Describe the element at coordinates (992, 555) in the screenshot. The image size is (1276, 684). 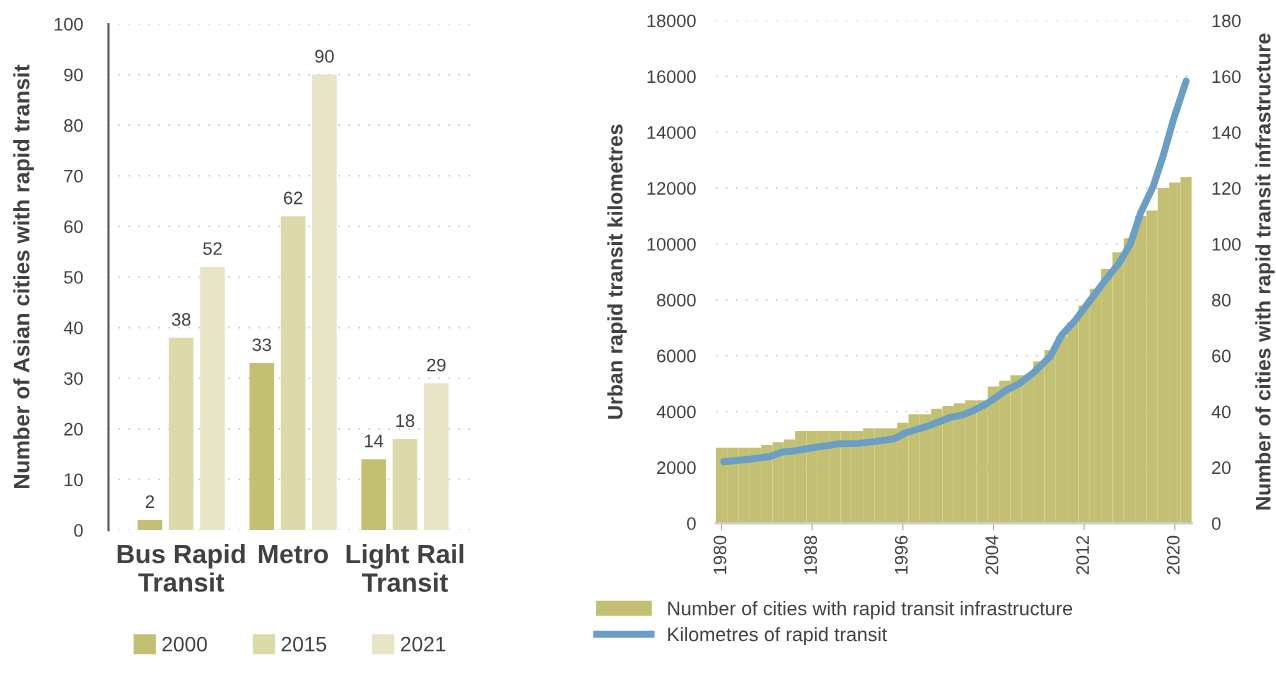
I see `x-tick-label: 2004` at that location.